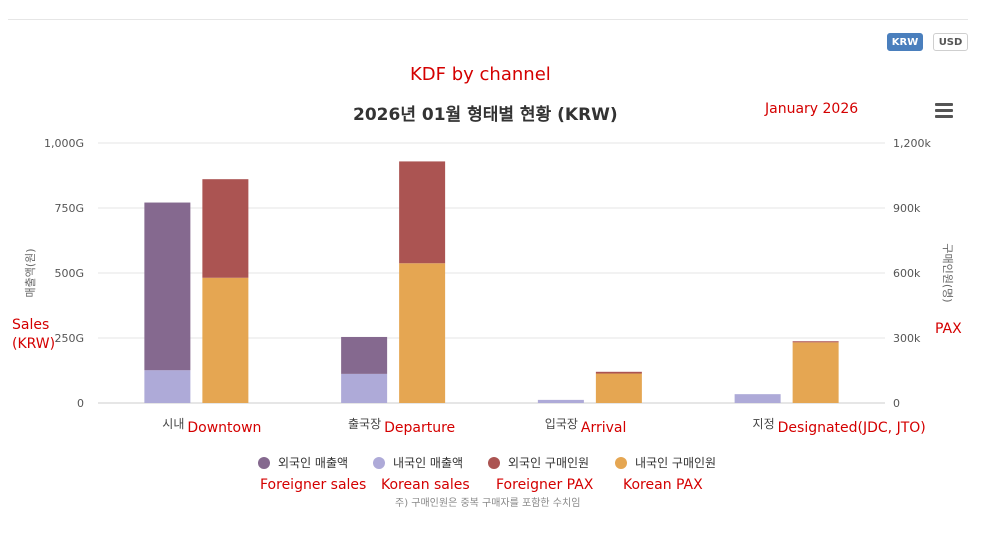 This screenshot has width=989, height=542. I want to click on y-tick-label-right: 1,200k, so click(912, 143).